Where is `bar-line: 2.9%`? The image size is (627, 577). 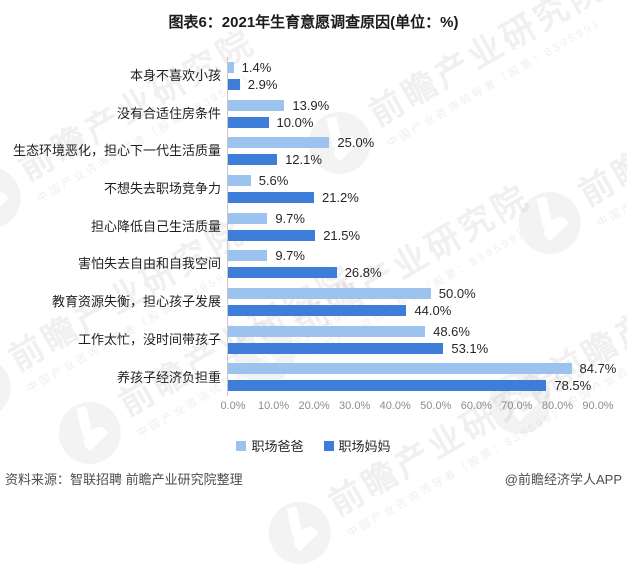
bar-line: 2.9% is located at coordinates (427, 84).